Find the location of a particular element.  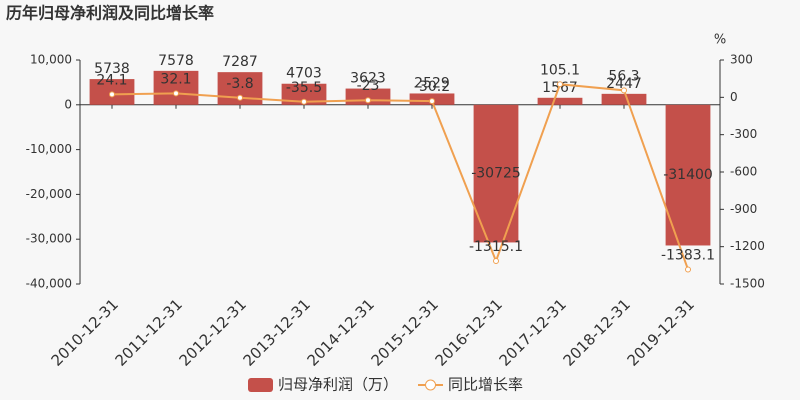

x-tick-label: 2015-12-31 is located at coordinates (405, 332).